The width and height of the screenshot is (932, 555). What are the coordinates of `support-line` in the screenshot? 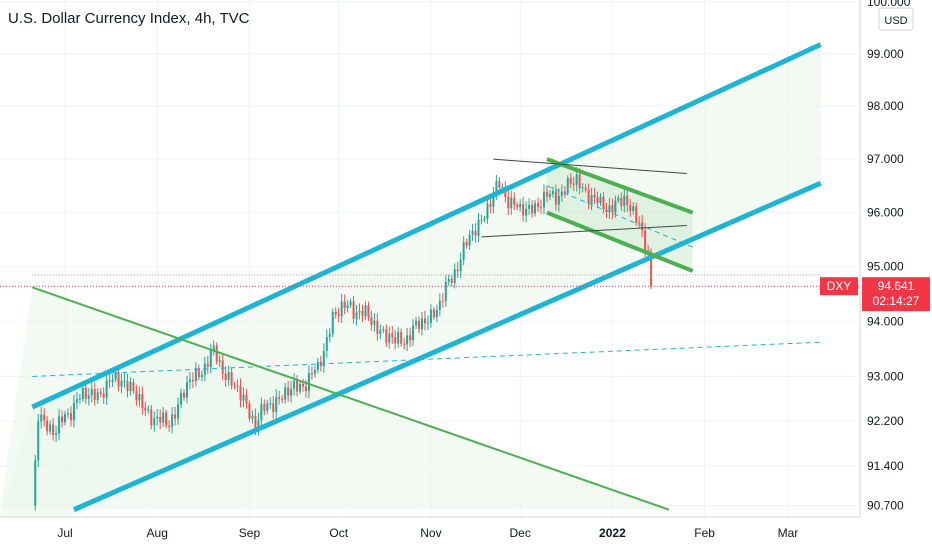 It's located at (584, 231).